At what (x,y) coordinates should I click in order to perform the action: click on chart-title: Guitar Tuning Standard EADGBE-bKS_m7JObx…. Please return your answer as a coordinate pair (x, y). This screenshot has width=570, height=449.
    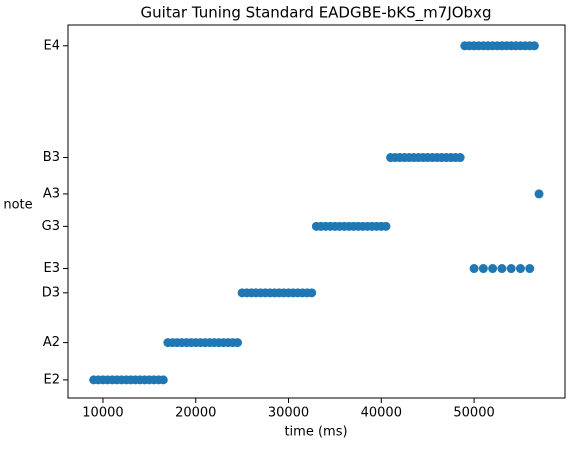
    Looking at the image, I should click on (316, 13).